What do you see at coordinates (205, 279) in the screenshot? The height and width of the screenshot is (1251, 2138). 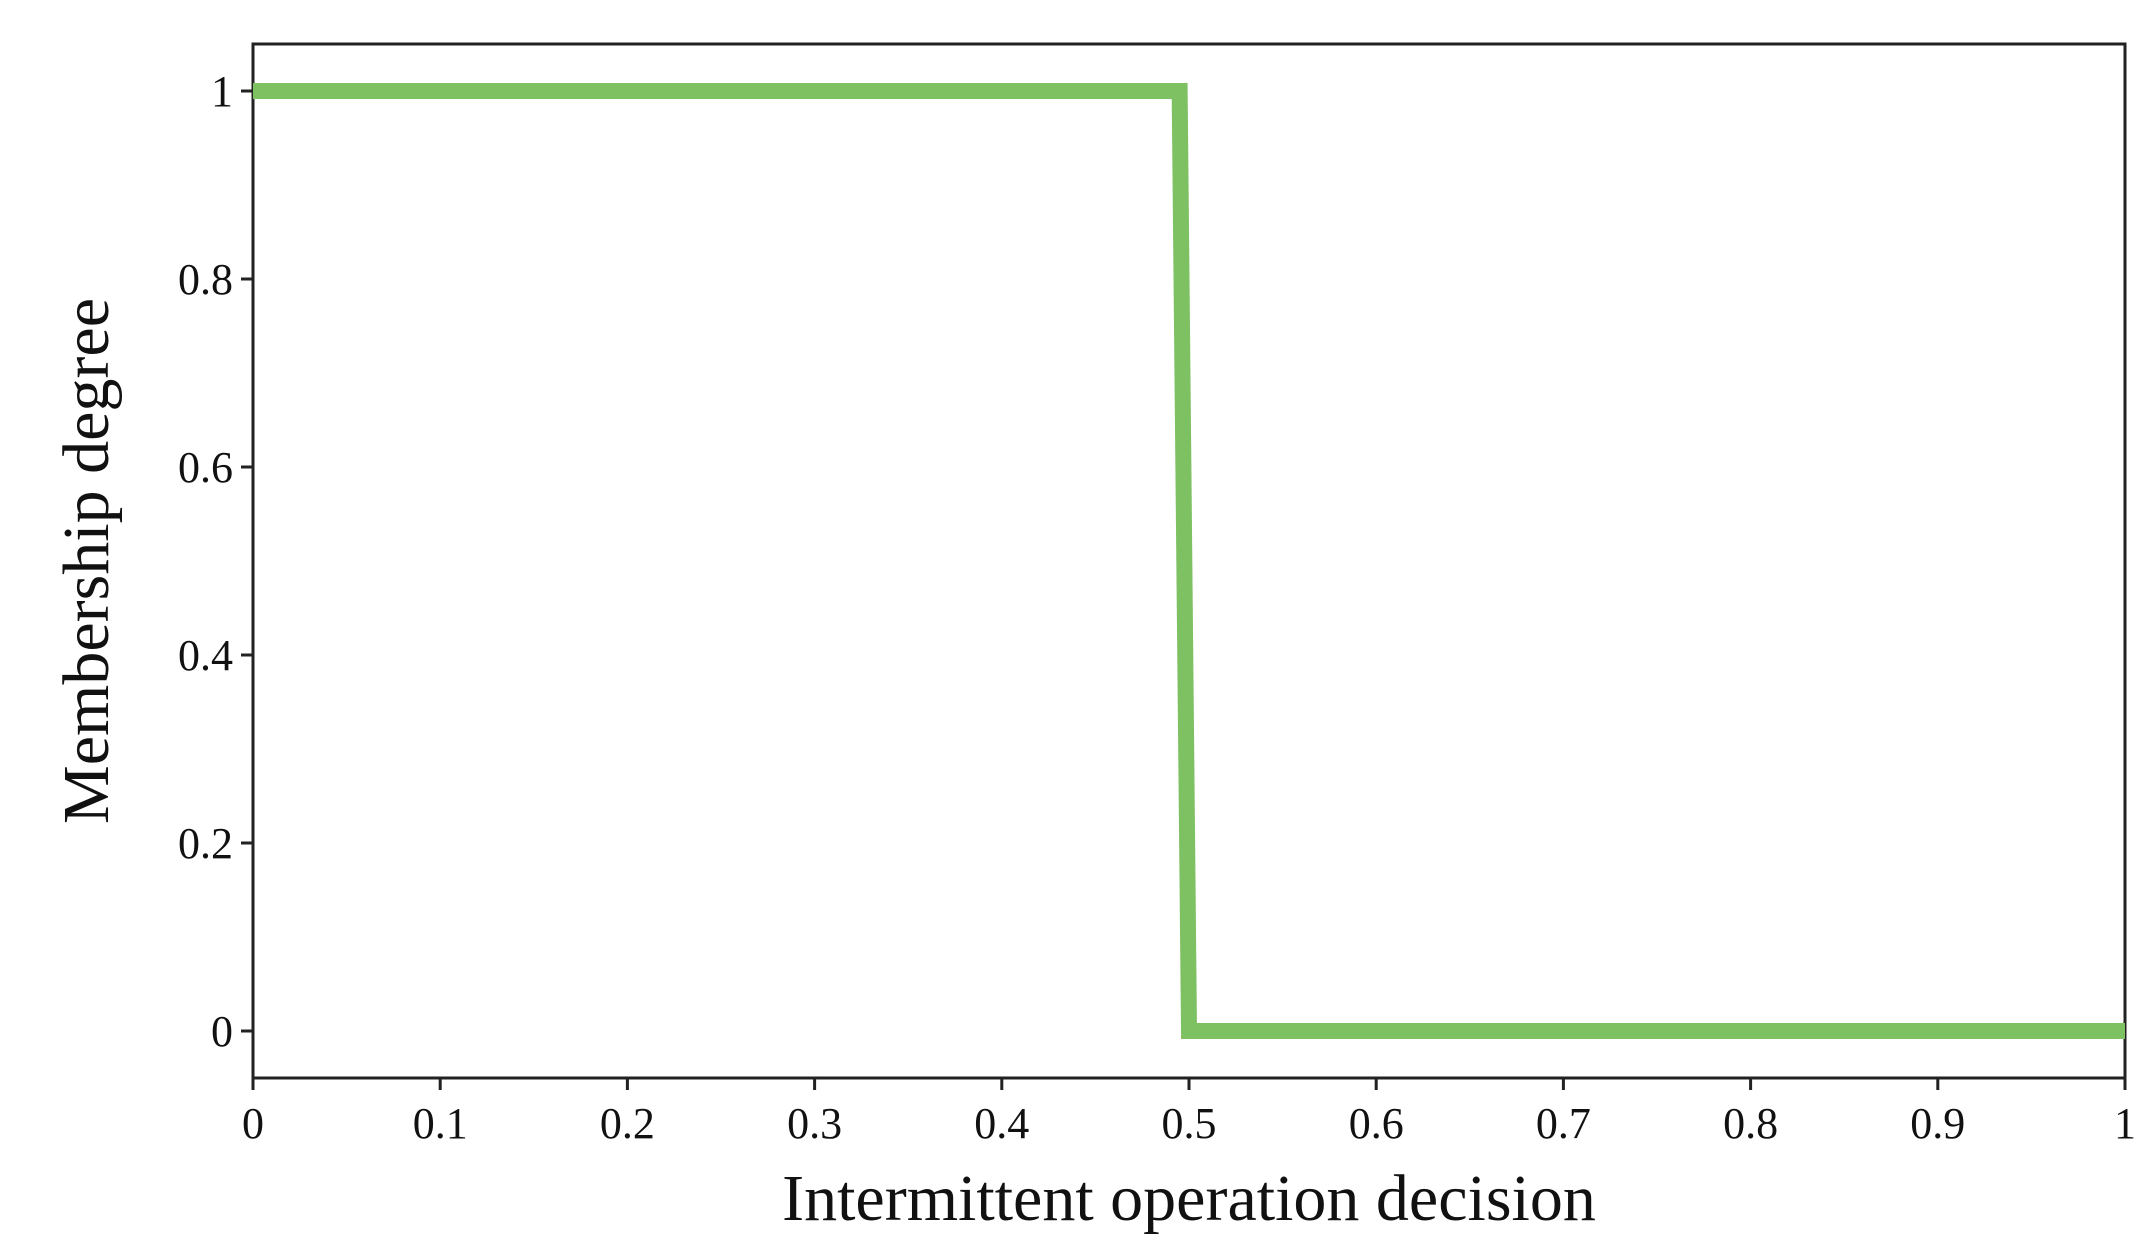 I see `y-tick-label: 0.8` at bounding box center [205, 279].